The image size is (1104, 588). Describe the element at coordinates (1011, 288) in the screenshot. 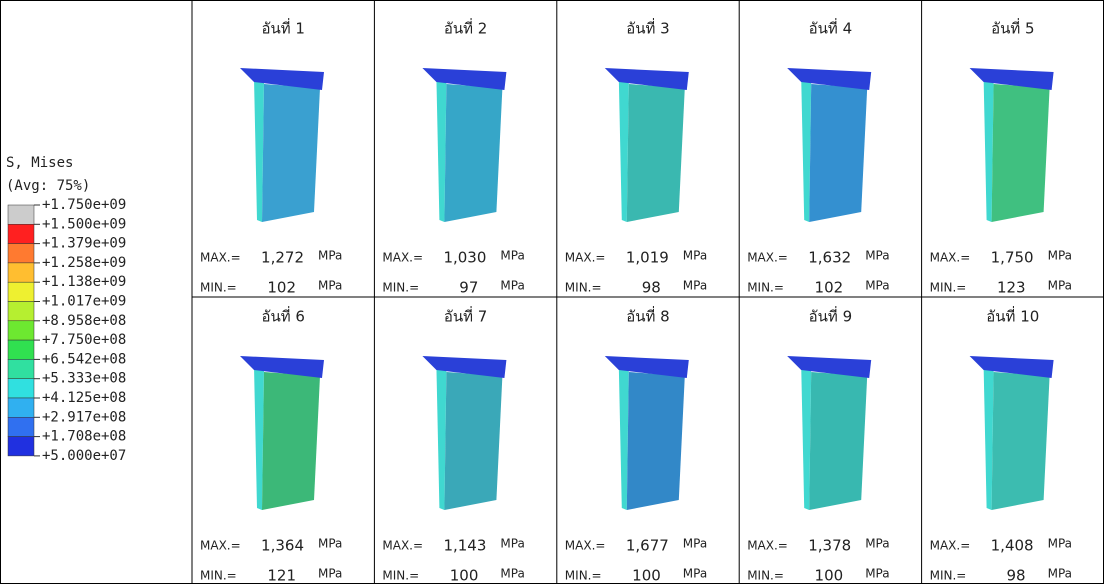

I see `min-value: 123` at that location.